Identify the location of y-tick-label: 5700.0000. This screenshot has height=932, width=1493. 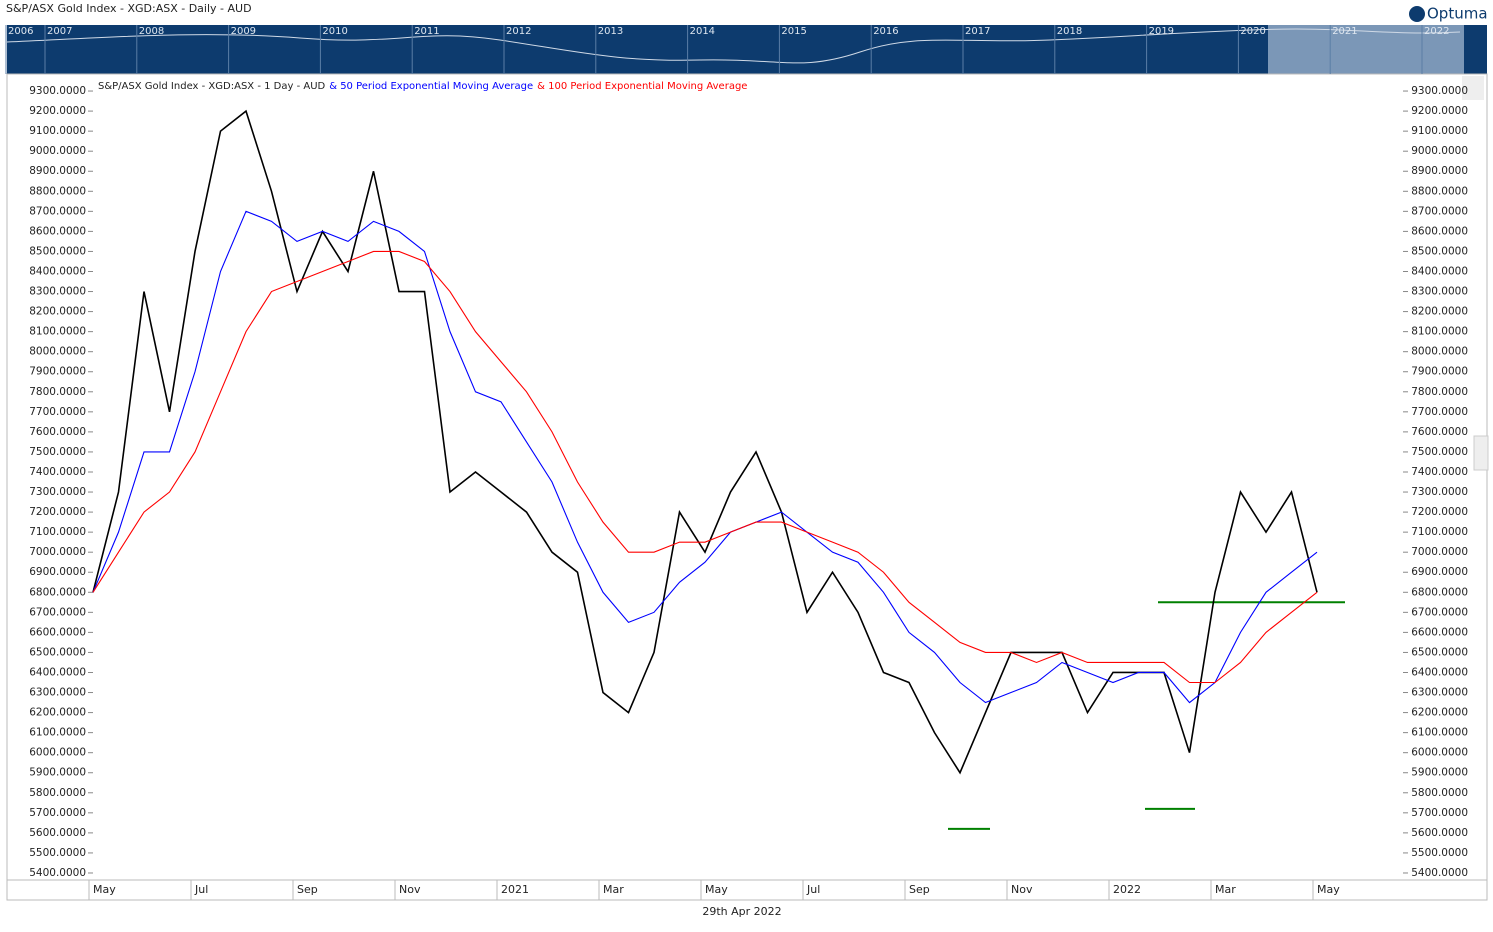
(57, 813).